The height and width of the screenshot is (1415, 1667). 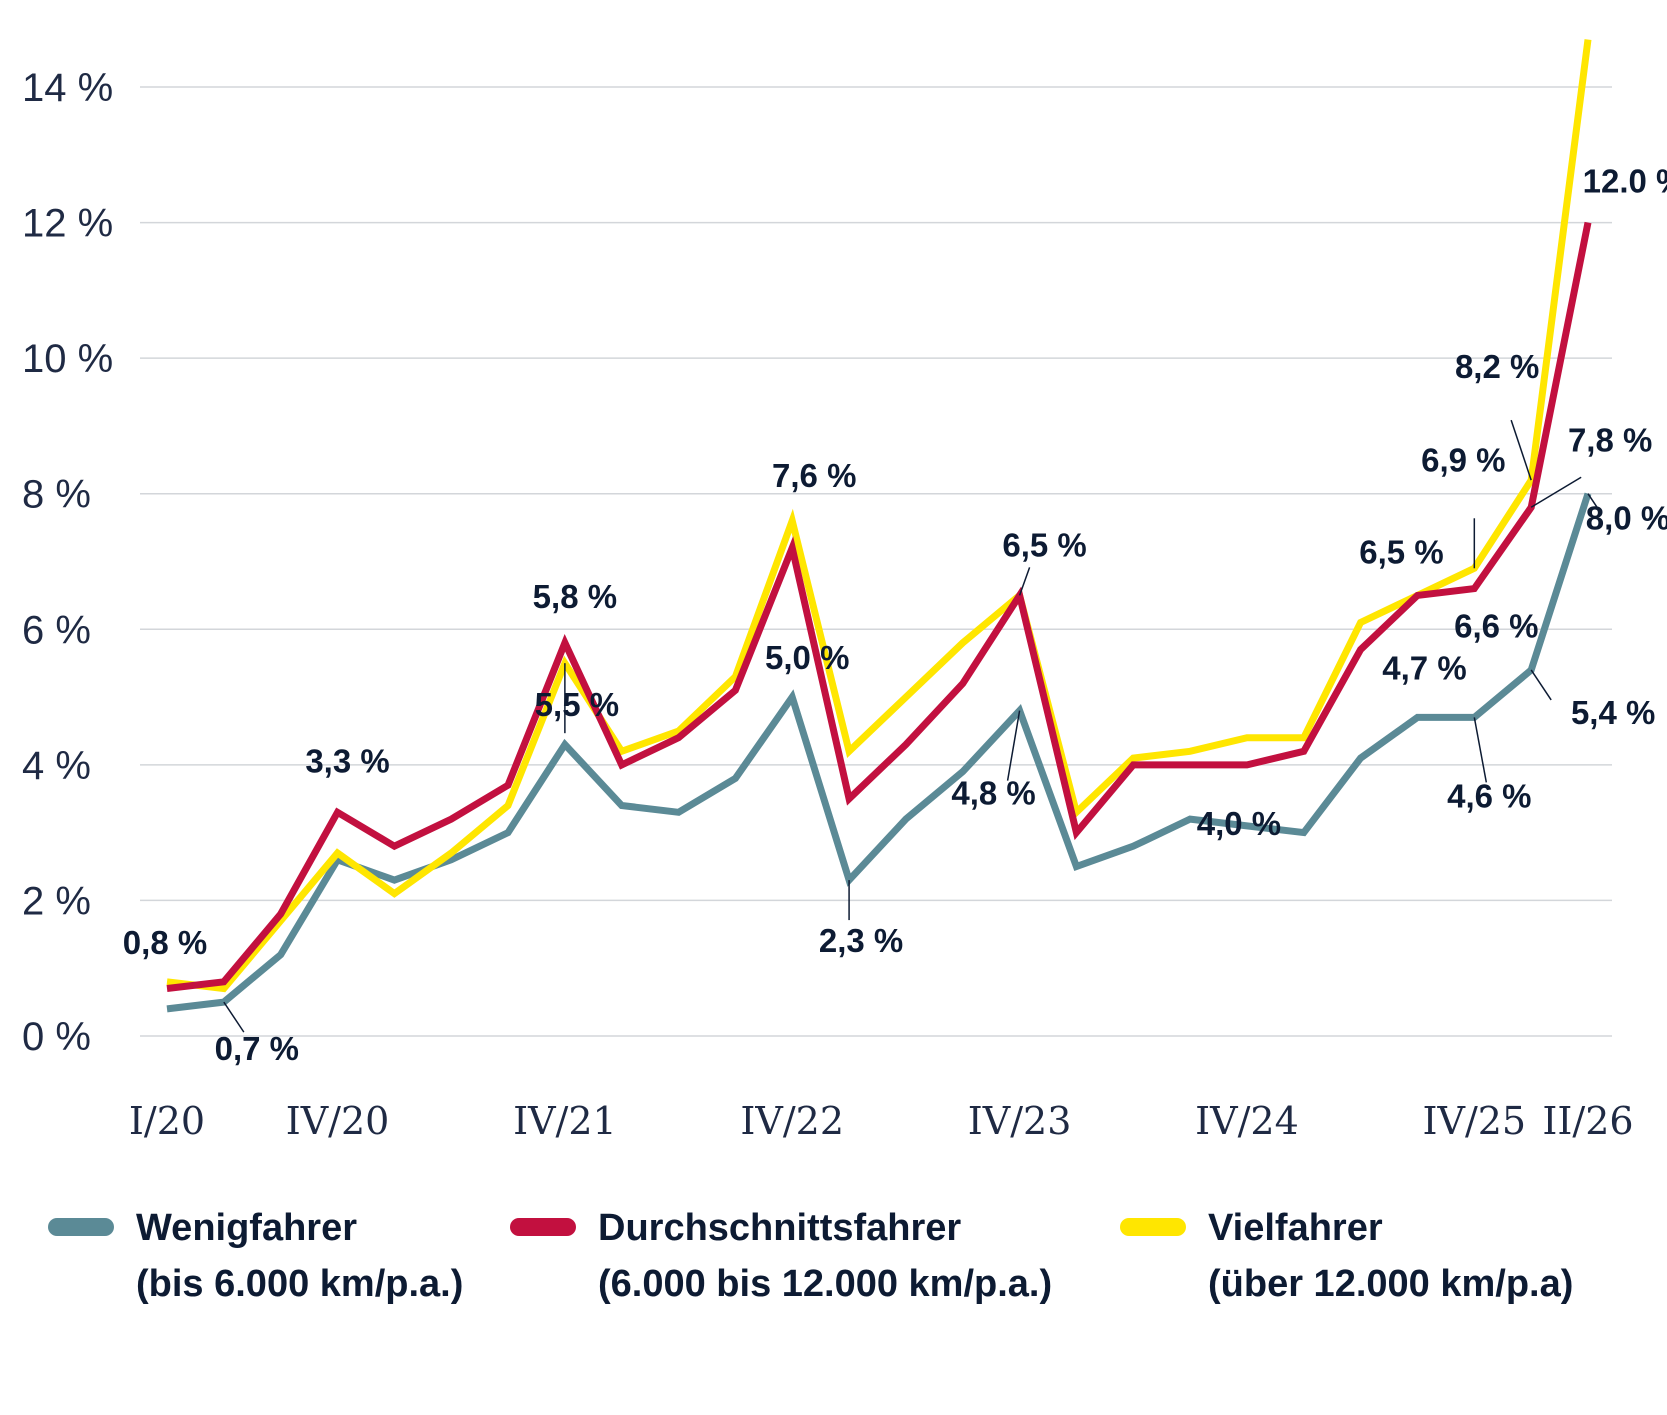 What do you see at coordinates (792, 1121) in the screenshot?
I see `x-tick-label: IV/22` at bounding box center [792, 1121].